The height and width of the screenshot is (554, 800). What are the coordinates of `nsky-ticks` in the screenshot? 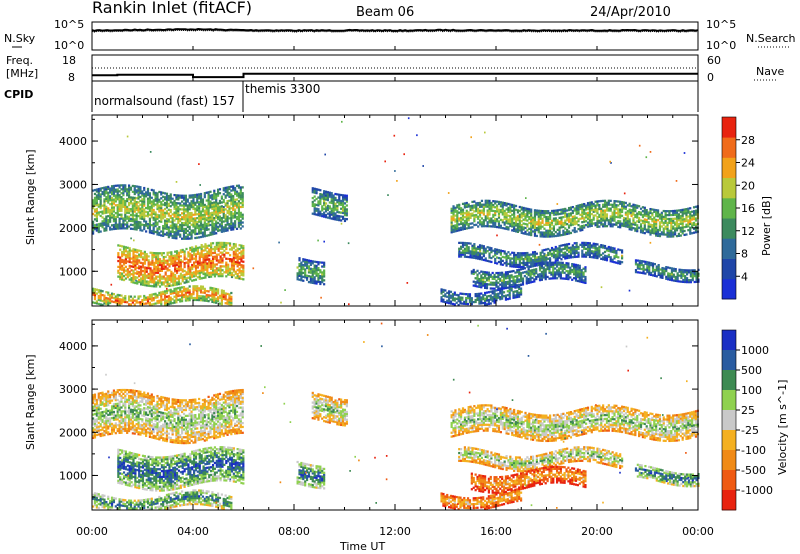 It's located at (395, 48).